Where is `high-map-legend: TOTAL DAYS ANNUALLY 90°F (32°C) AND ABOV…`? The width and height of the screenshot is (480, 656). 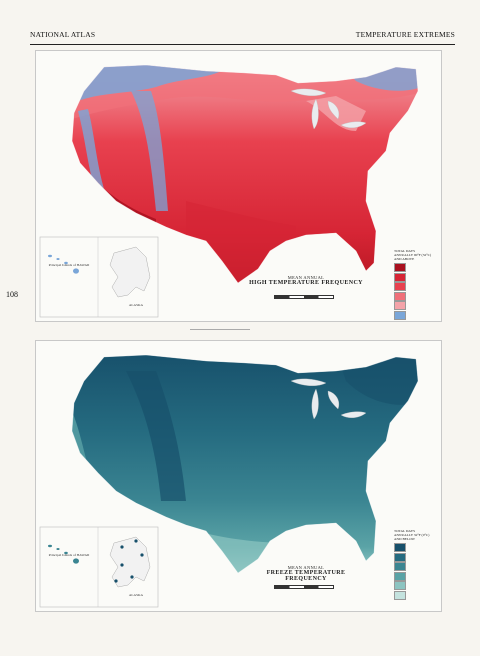
high-map-legend: TOTAL DAYS ANNUALLY 90°F (32°C) AND ABOV… is located at coordinates (414, 284).